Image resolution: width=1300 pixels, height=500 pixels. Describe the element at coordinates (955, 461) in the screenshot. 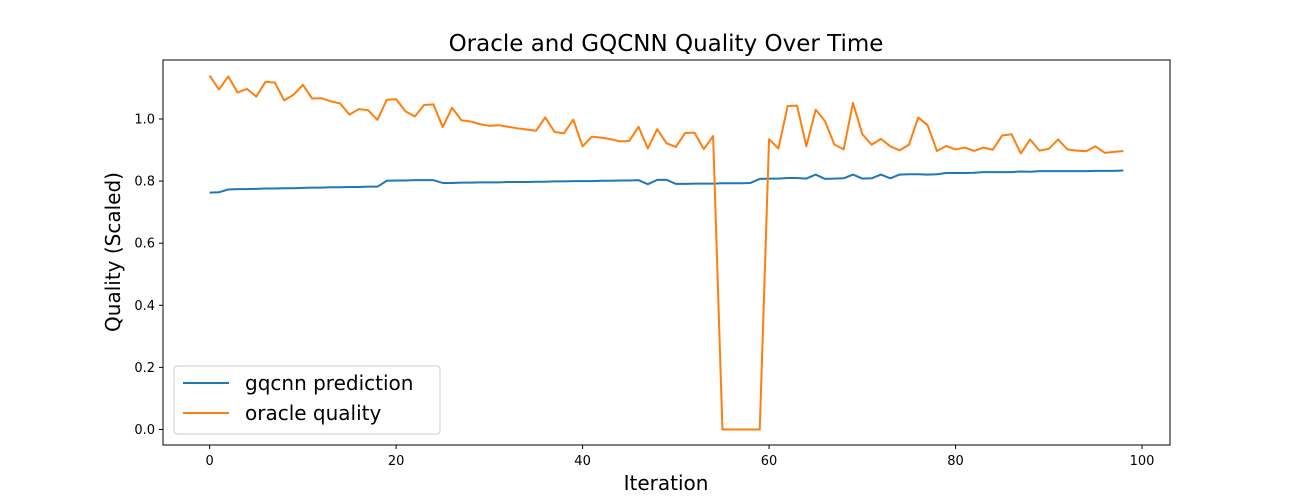

I see `x-tick-label: 80` at that location.